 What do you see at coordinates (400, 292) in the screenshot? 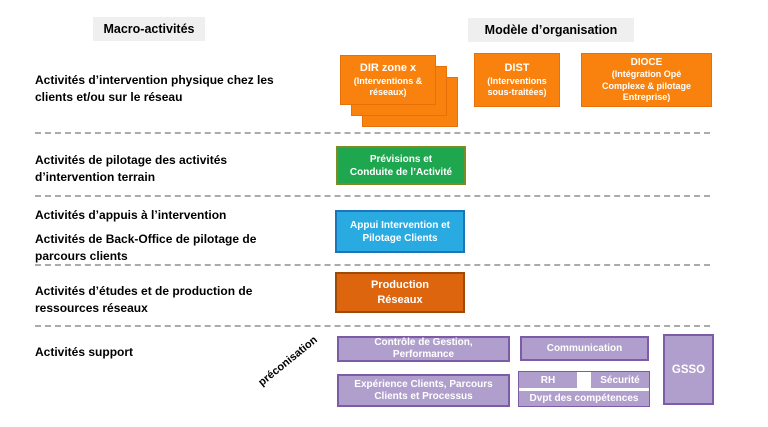
I see `box-production-reseaux: Production Réseaux` at bounding box center [400, 292].